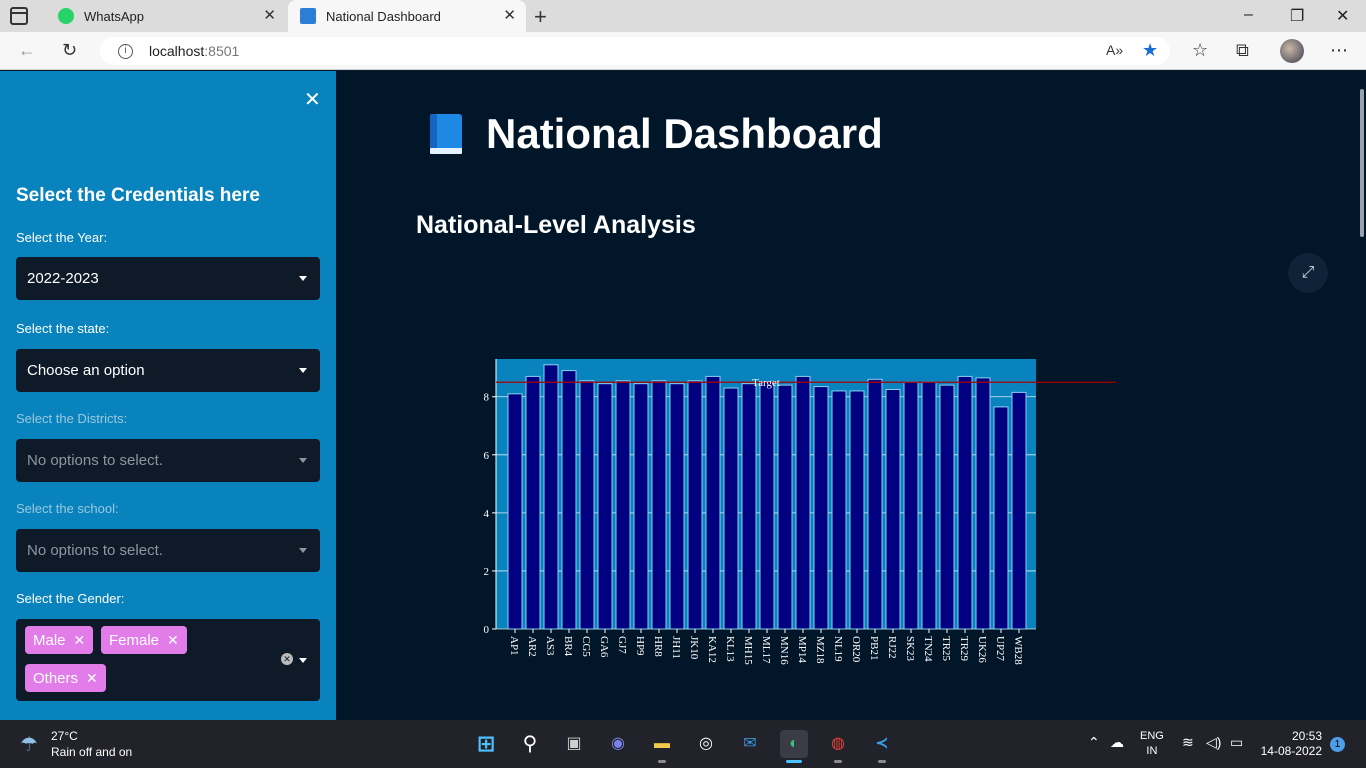  Describe the element at coordinates (568, 646) in the screenshot. I see `x-tick-label: BR4` at that location.